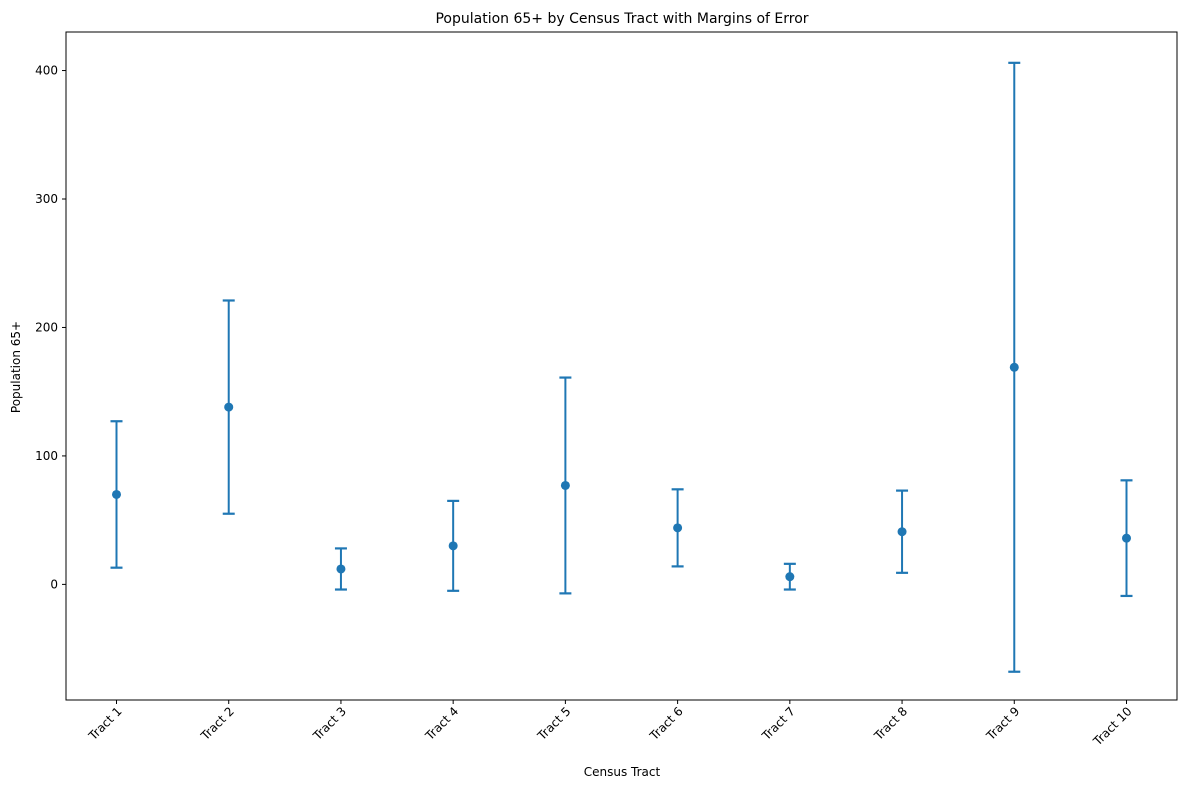 The width and height of the screenshot is (1189, 794). What do you see at coordinates (16, 367) in the screenshot?
I see `y-axis-label: Population 65+` at bounding box center [16, 367].